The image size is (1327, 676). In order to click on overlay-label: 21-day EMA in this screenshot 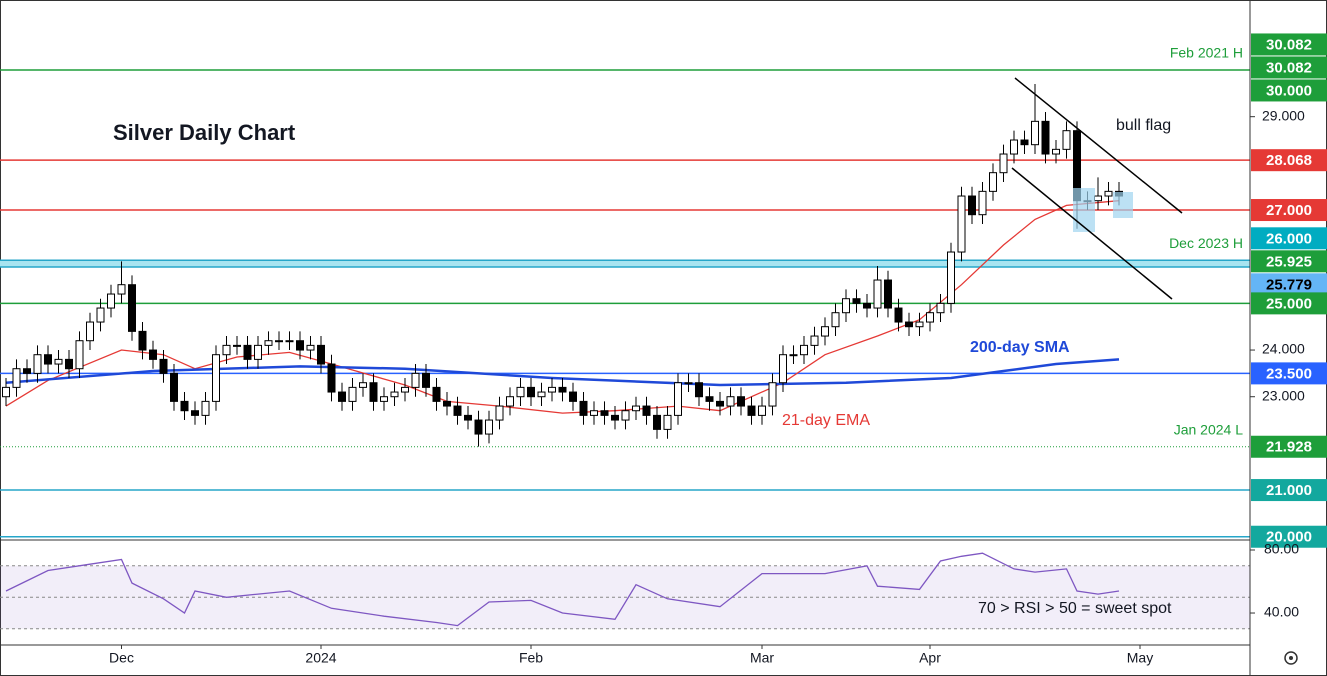, I will do `click(826, 420)`.